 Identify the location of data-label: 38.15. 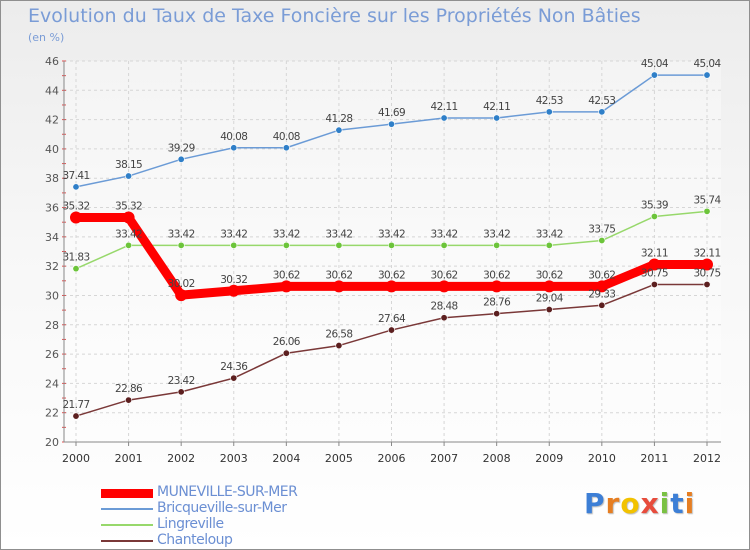
(128, 165).